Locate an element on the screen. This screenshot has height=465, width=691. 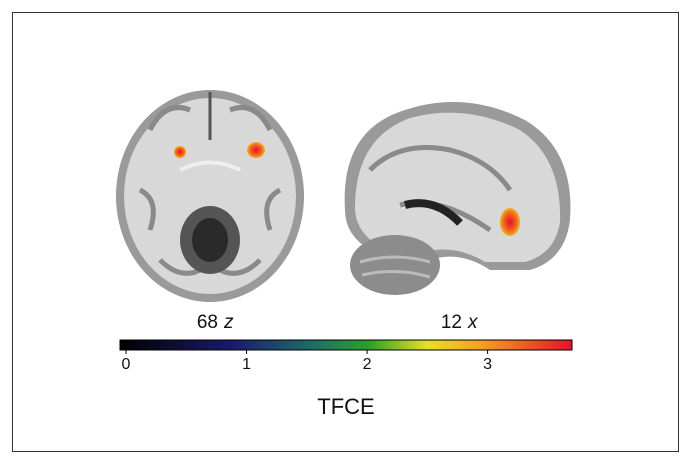
tick-label: 3 is located at coordinates (487, 364).